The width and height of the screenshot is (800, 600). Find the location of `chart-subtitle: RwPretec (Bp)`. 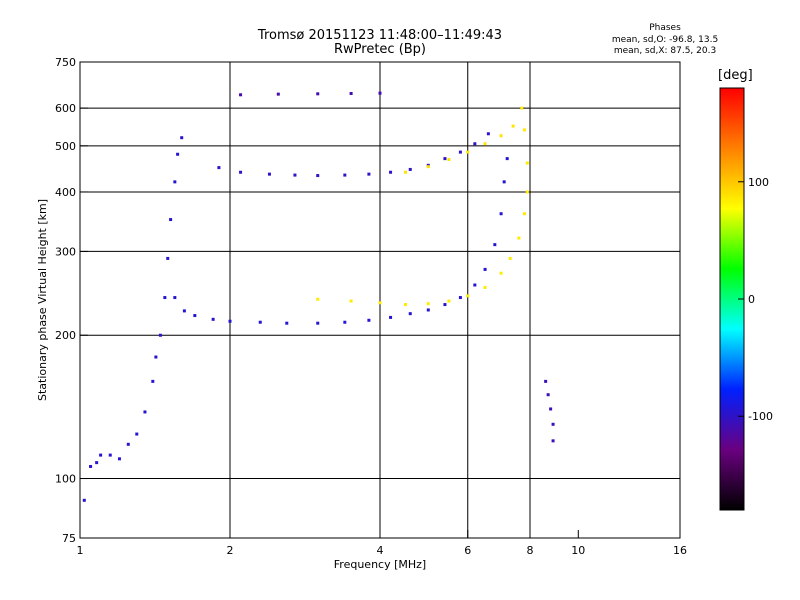

chart-subtitle: RwPretec (Bp) is located at coordinates (380, 49).